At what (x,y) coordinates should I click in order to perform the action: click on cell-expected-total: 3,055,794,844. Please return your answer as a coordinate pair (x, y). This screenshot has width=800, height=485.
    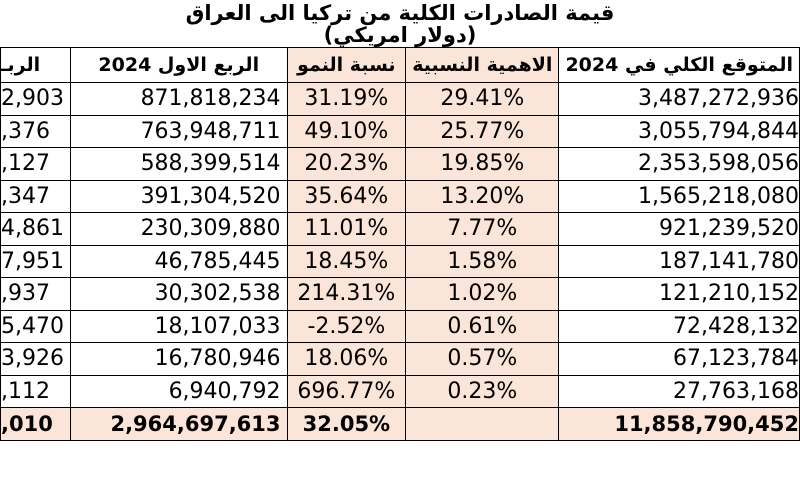
    Looking at the image, I should click on (679, 131).